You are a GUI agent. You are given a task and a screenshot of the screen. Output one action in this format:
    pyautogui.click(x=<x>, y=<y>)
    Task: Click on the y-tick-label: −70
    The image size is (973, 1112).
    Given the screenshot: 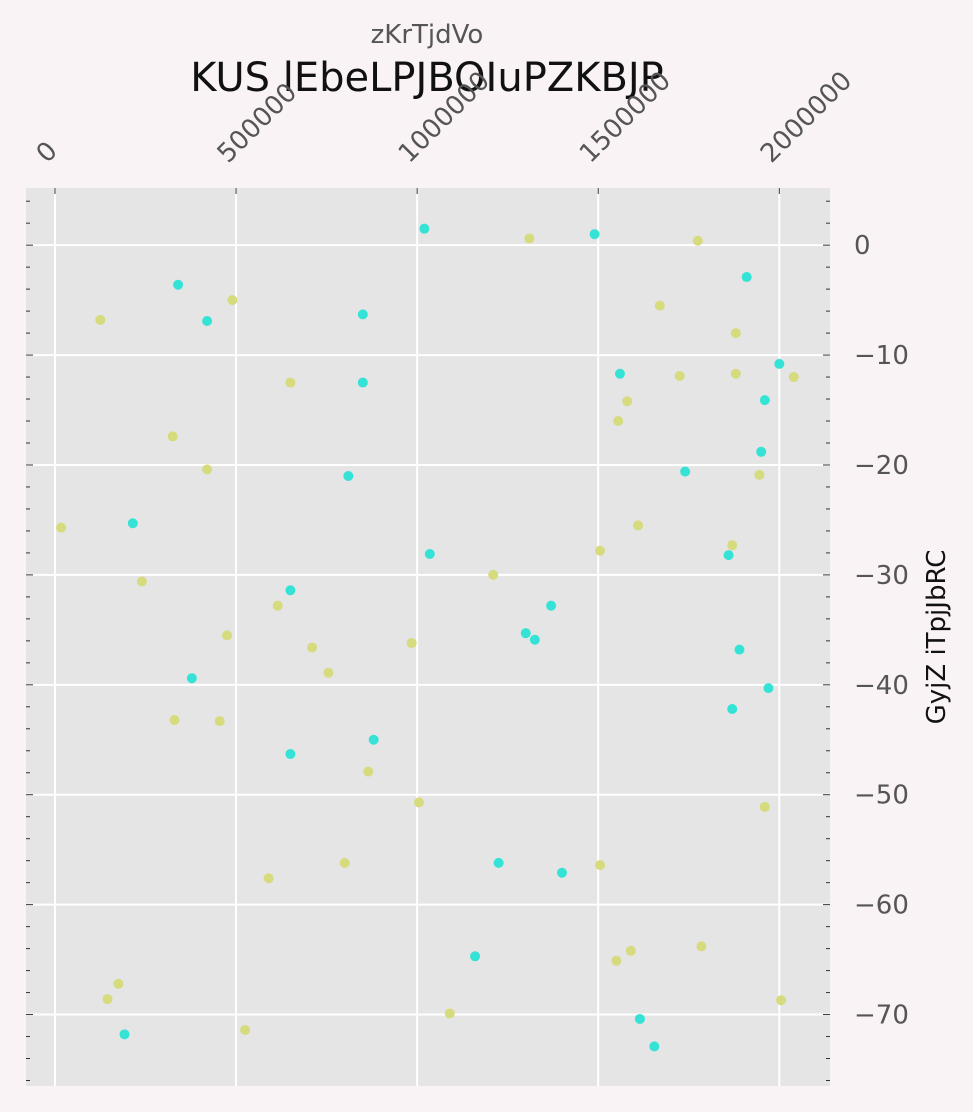 What is the action you would take?
    pyautogui.click(x=881, y=1016)
    